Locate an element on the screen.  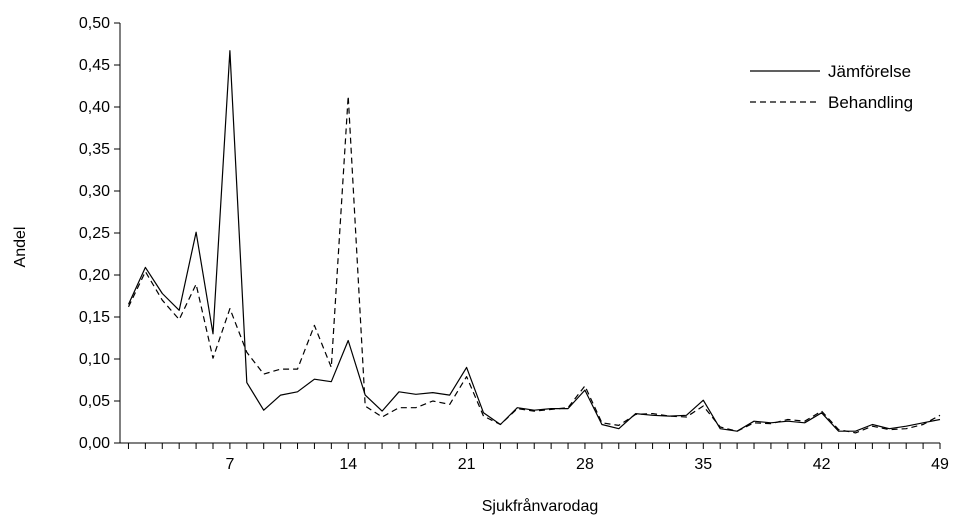
x-tick-label: 49 is located at coordinates (940, 464).